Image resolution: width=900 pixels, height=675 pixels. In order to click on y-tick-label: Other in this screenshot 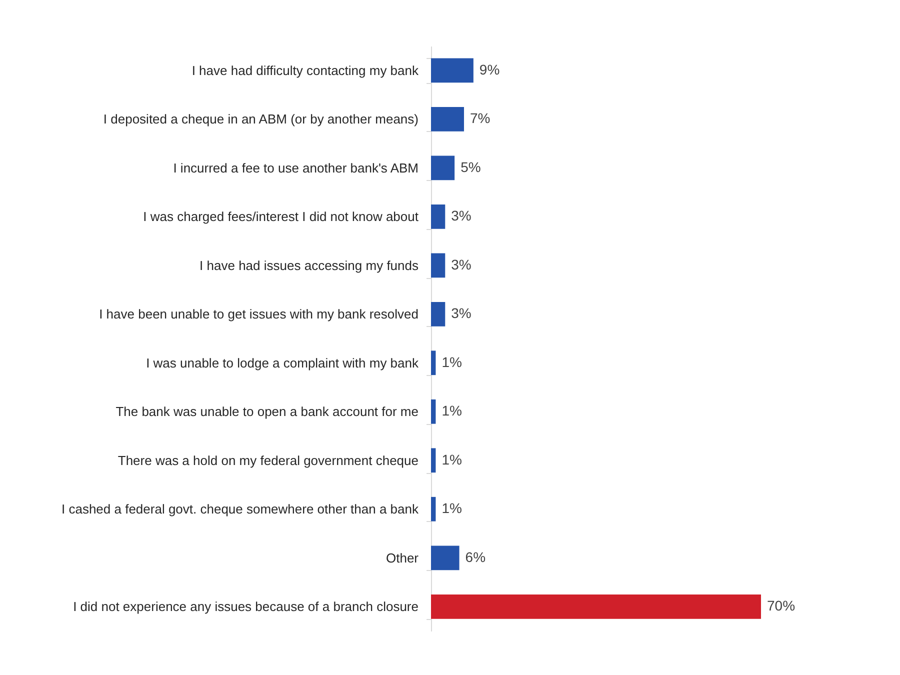, I will do `click(403, 558)`.